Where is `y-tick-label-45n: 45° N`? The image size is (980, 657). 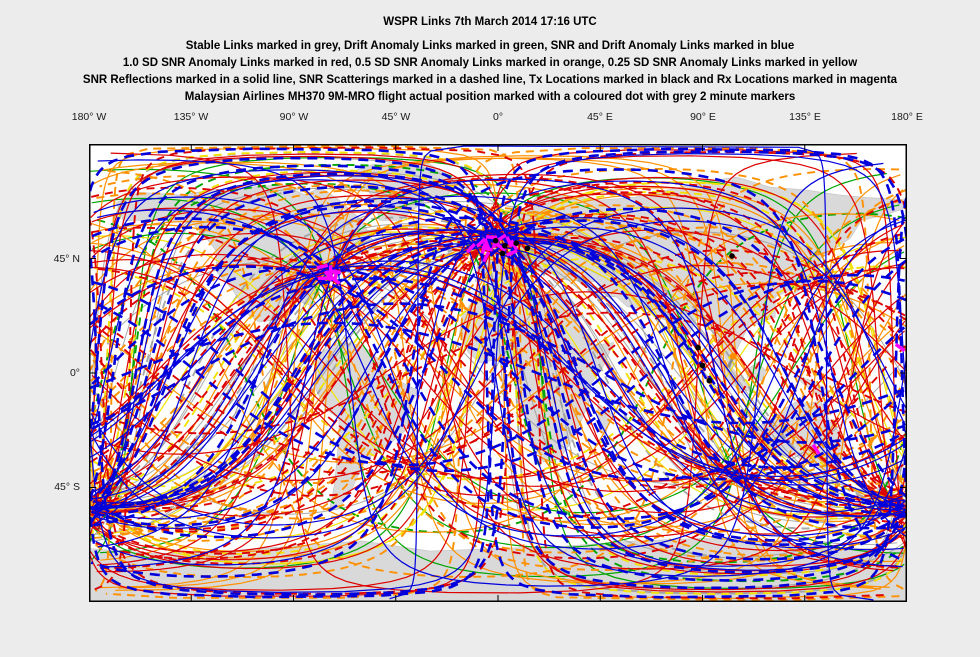
y-tick-label-45n: 45° N is located at coordinates (66, 259).